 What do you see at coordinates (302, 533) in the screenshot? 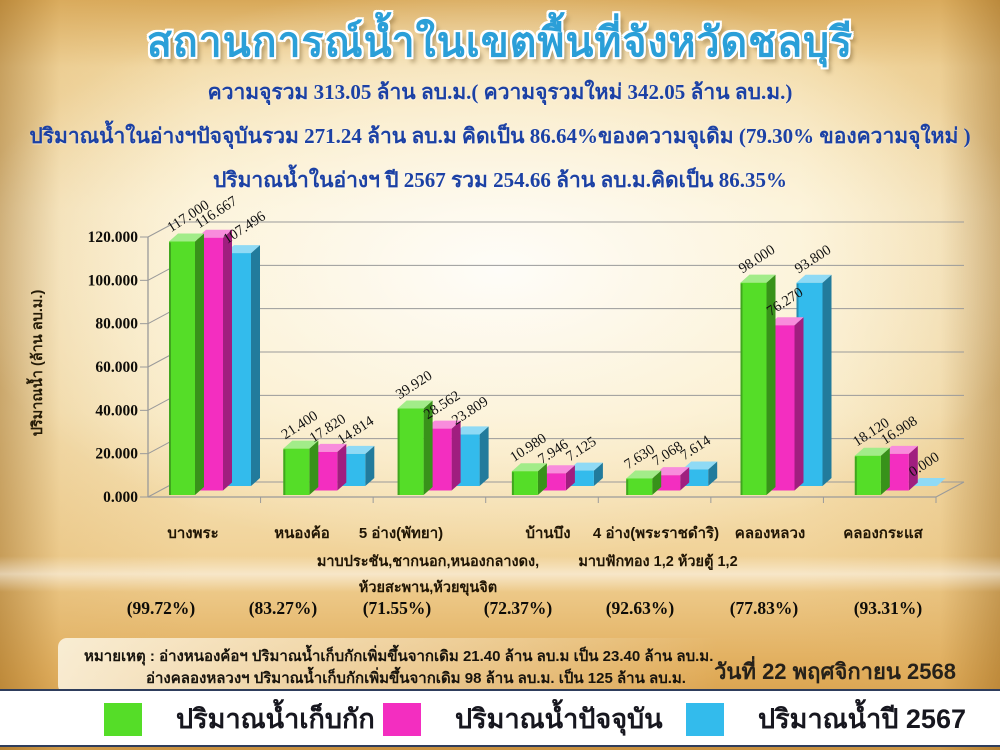
I see `category-label-1: หนองค้อ` at bounding box center [302, 533].